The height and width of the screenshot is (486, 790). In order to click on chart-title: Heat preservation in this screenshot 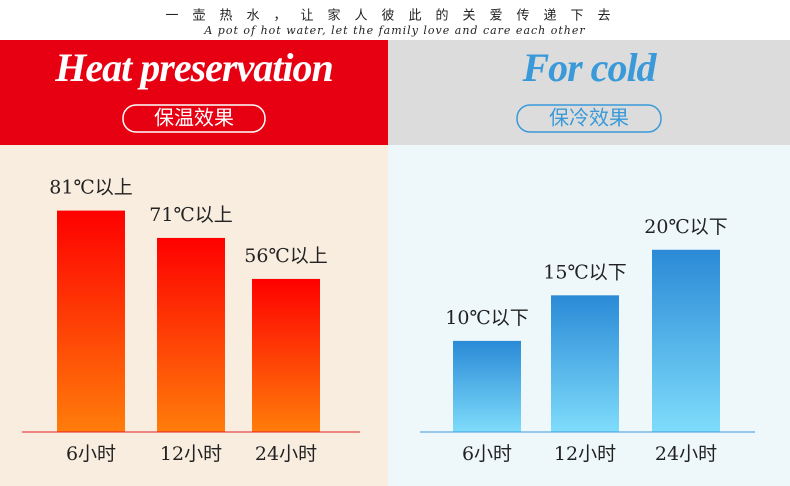, I will do `click(193, 67)`.